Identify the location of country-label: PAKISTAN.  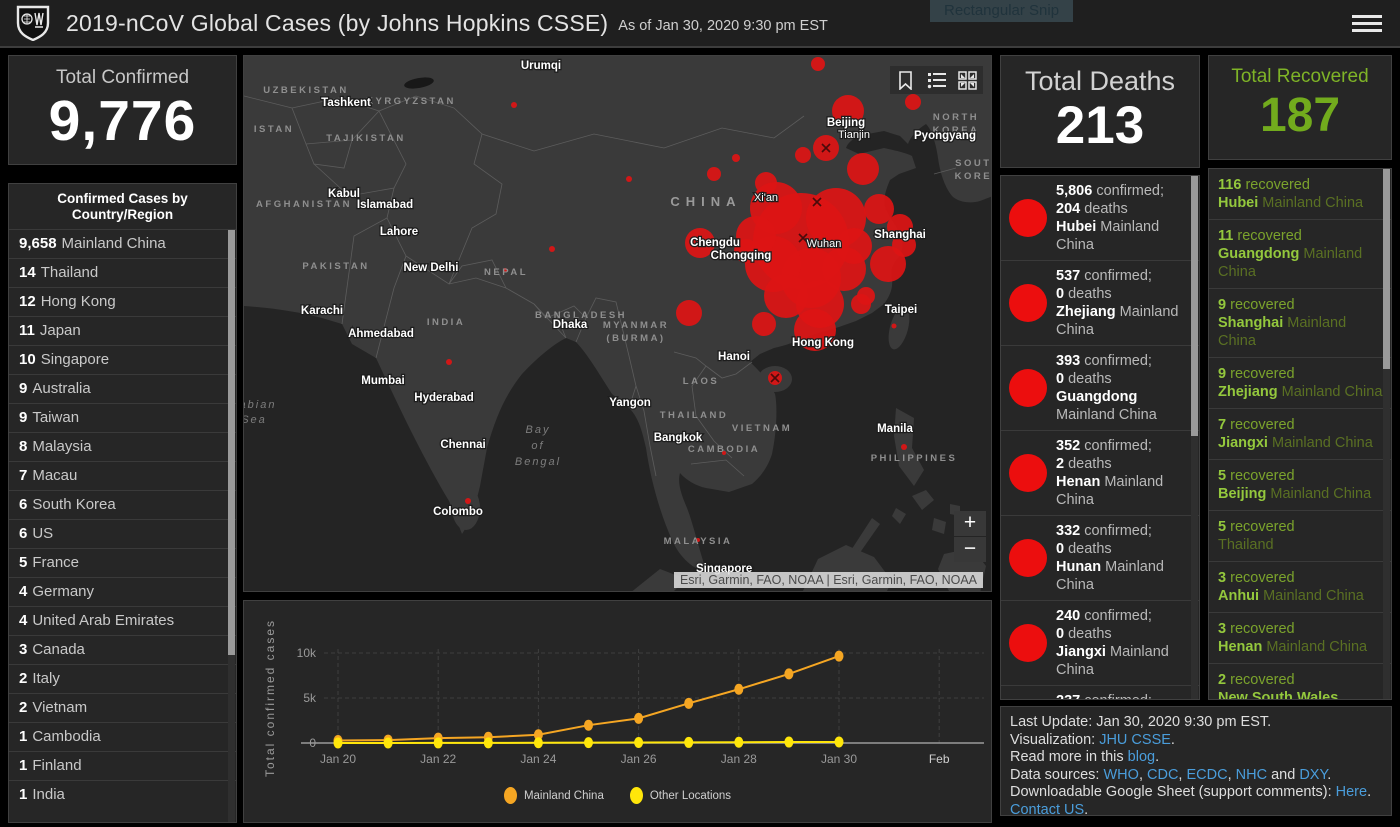
(335, 266).